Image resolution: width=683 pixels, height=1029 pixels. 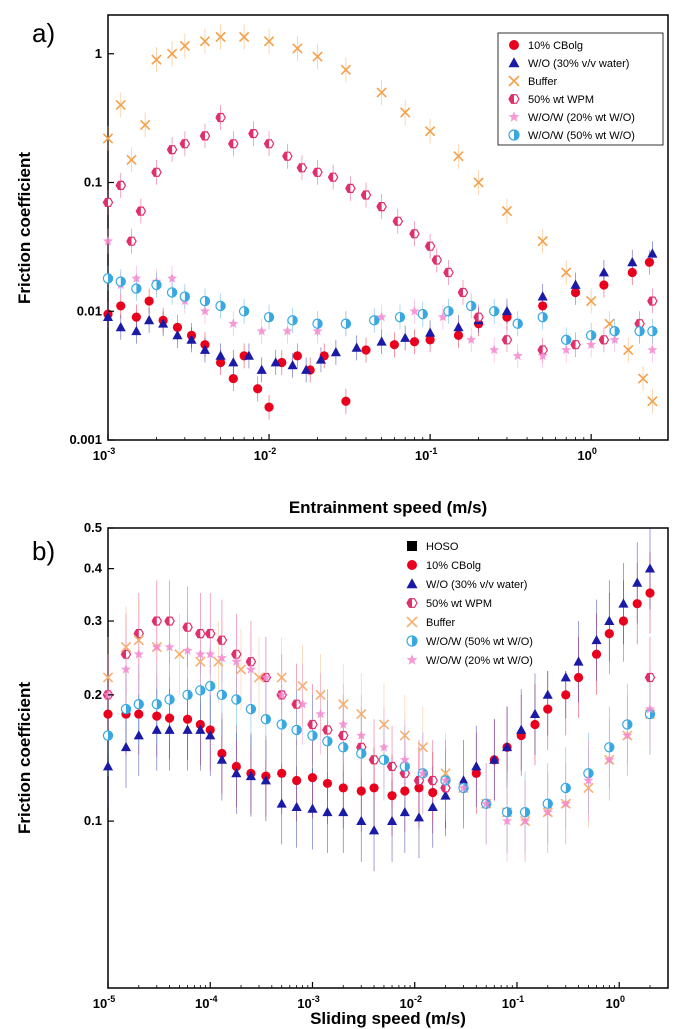 What do you see at coordinates (85, 439) in the screenshot?
I see `panel-a-y-tick-label: 0.001` at bounding box center [85, 439].